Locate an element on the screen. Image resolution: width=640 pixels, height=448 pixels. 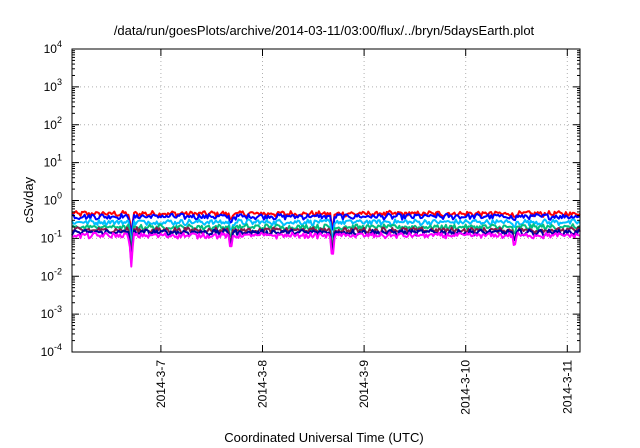
series-lines is located at coordinates (326, 238).